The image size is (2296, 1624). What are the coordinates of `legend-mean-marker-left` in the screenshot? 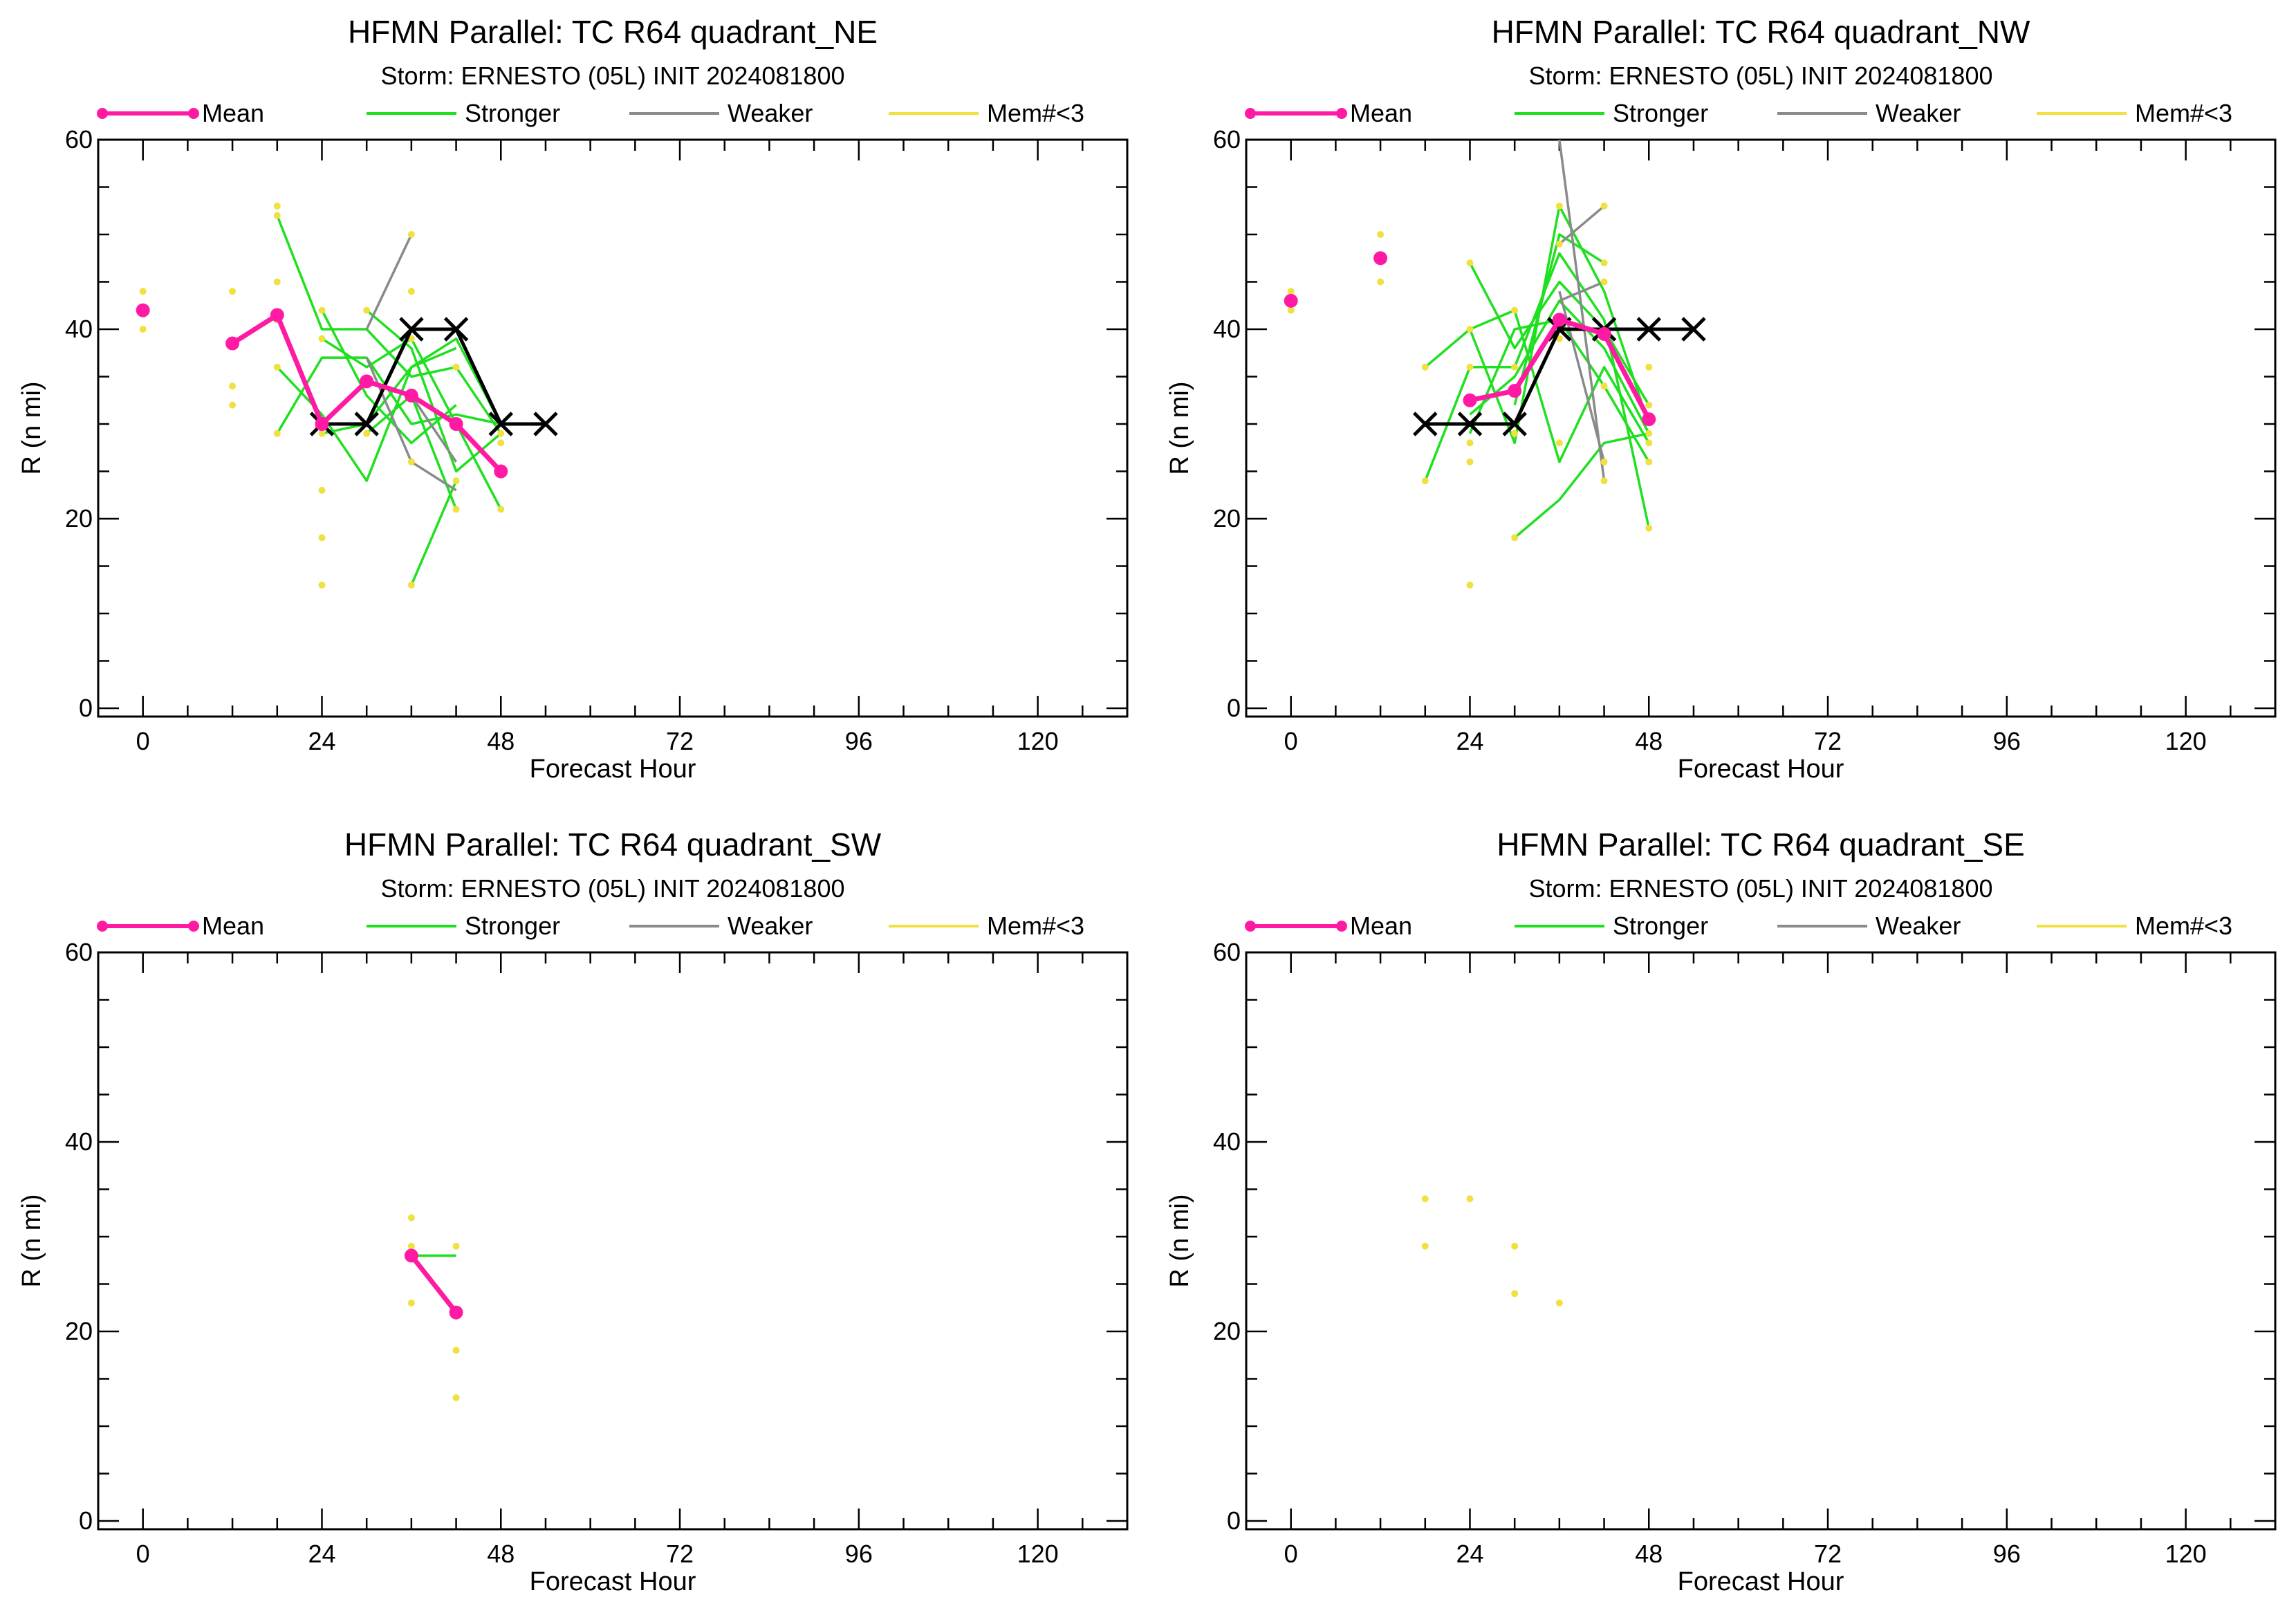 It's located at (103, 926).